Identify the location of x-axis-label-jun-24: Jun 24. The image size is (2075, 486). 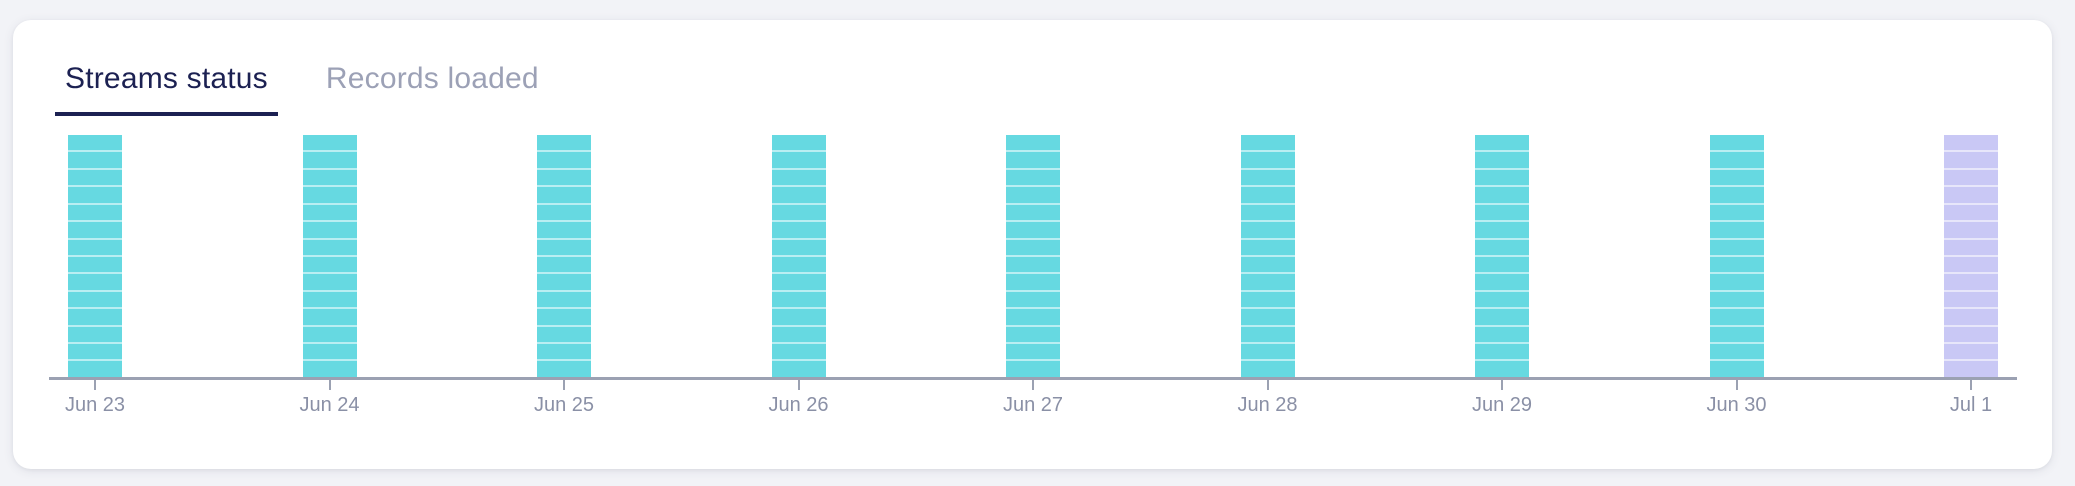
(329, 405).